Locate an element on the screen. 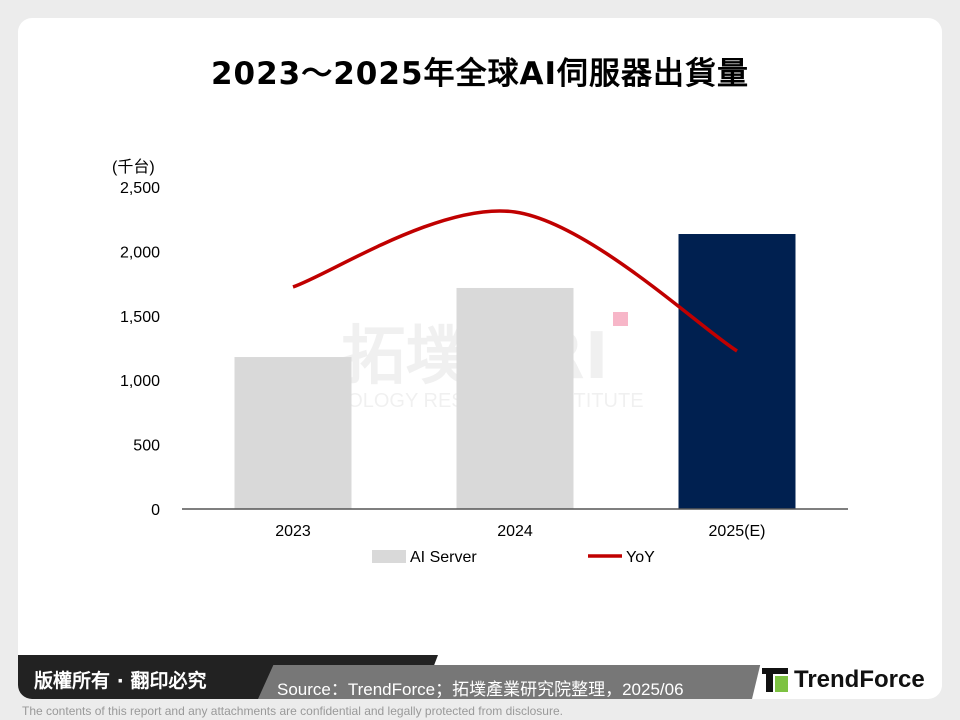  x-tick-label: 2023 is located at coordinates (293, 531).